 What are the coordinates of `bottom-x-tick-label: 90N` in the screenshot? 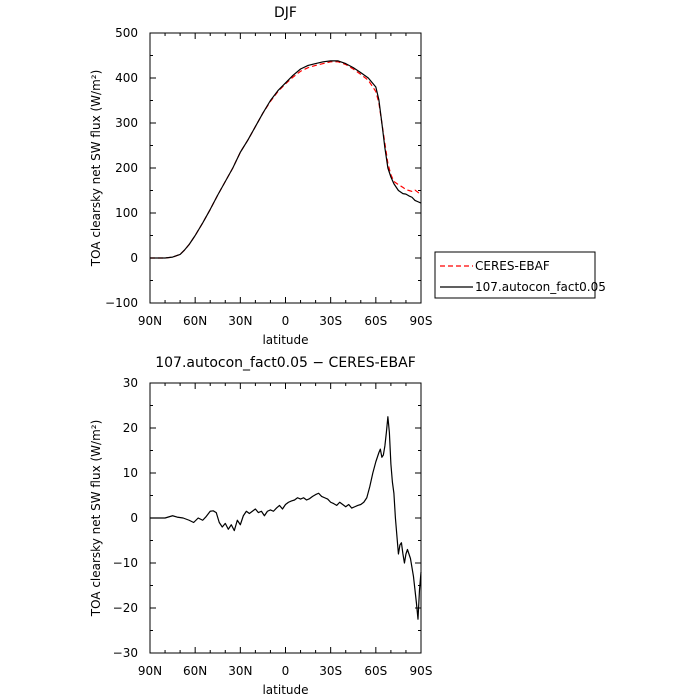 It's located at (150, 671).